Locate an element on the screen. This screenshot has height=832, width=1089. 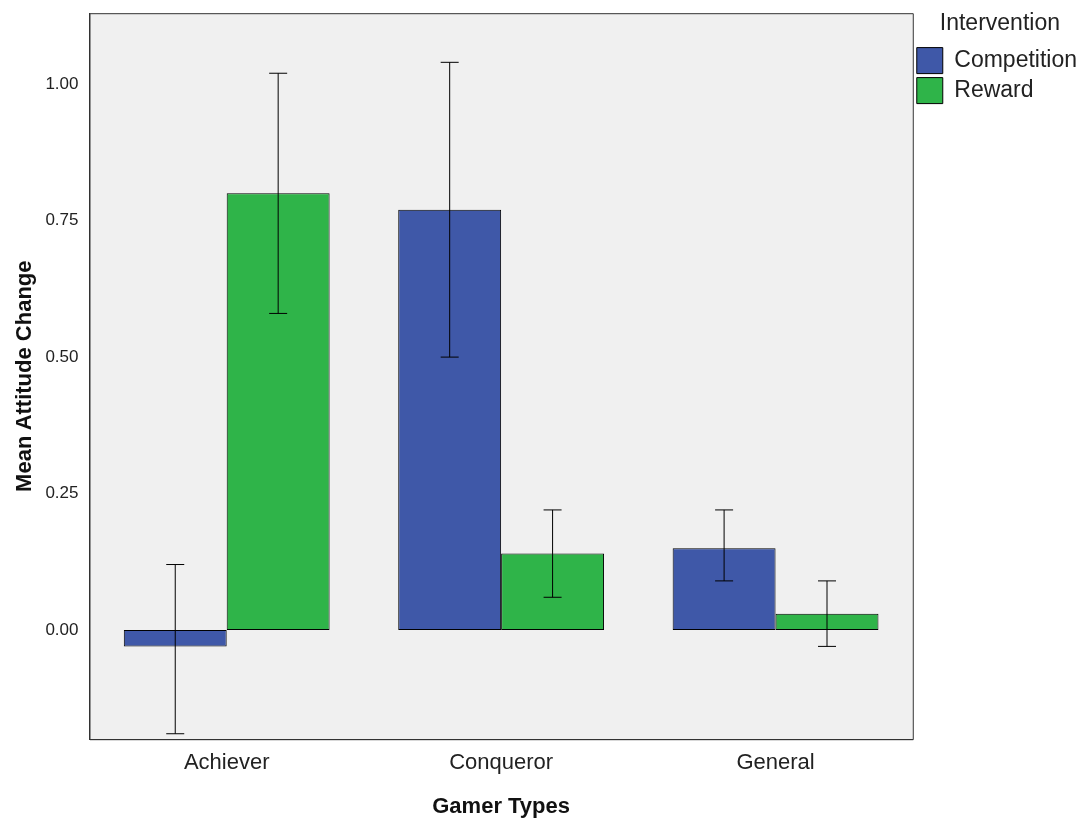
legend-label: Reward is located at coordinates (994, 88).